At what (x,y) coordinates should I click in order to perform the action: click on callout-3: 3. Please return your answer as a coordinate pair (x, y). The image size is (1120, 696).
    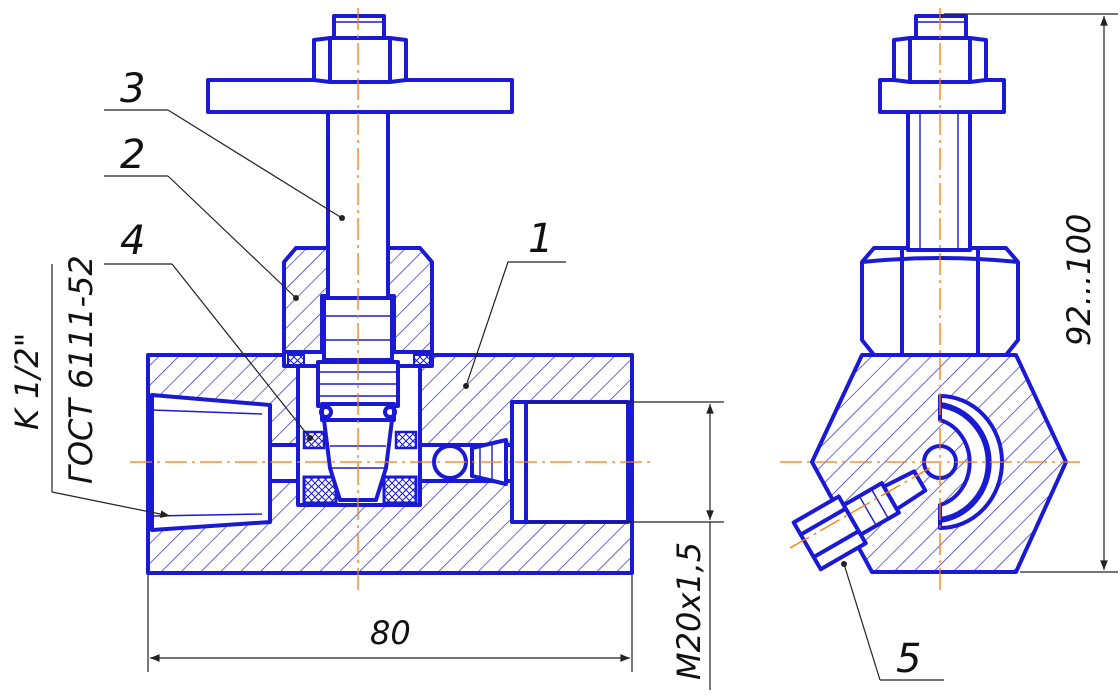
    Looking at the image, I should click on (132, 89).